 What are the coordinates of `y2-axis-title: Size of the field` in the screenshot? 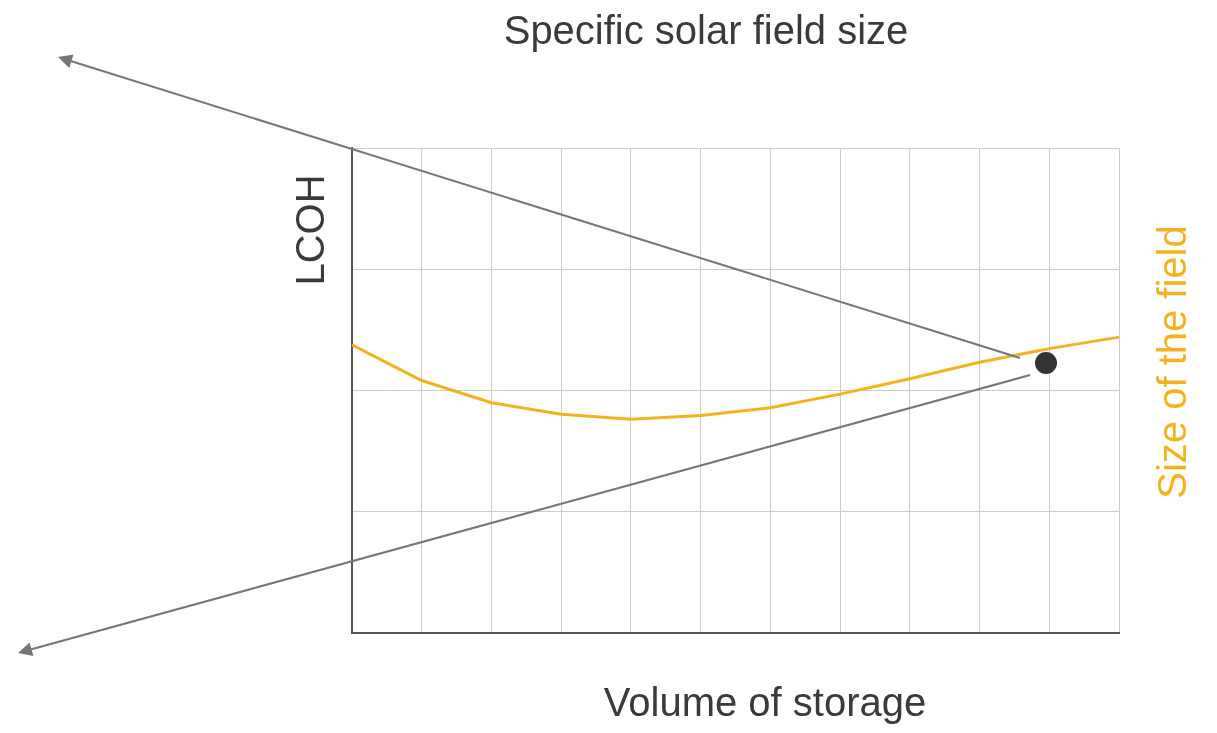 It's located at (1172, 362).